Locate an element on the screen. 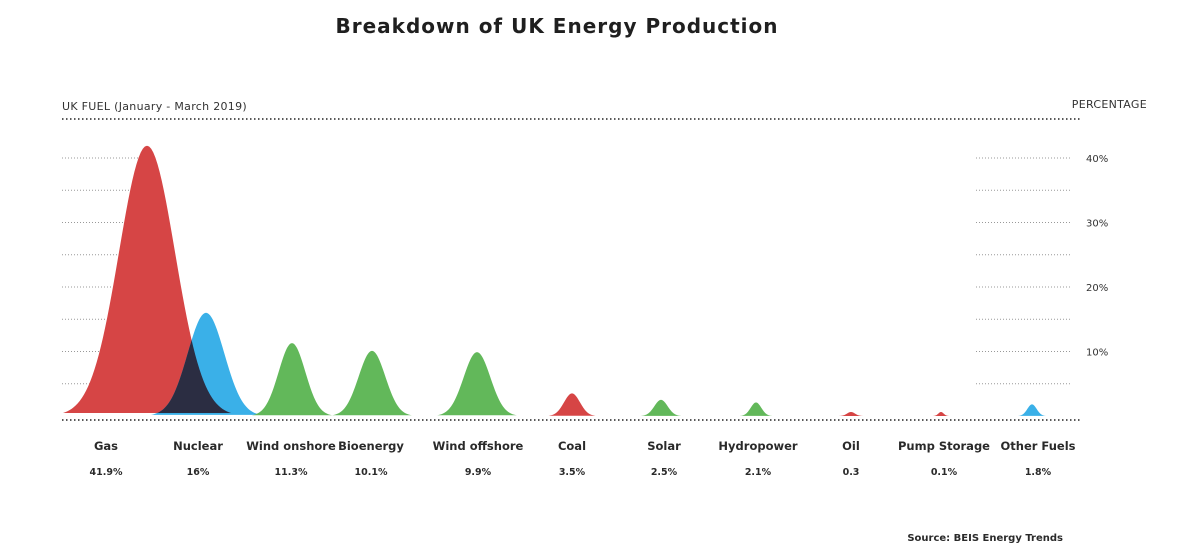 This screenshot has height=558, width=1200. category-label-other-fuels: Other Fuels is located at coordinates (1038, 446).